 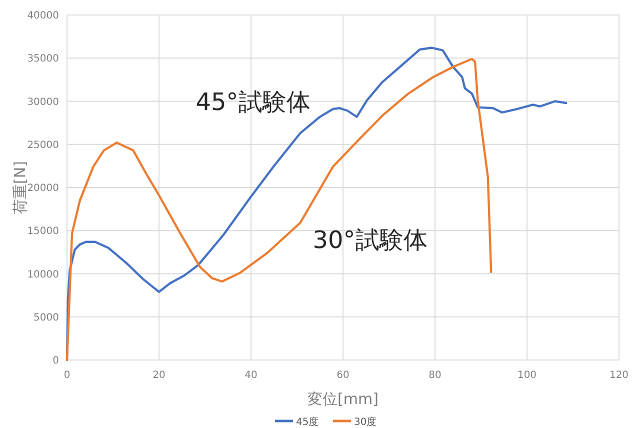 What do you see at coordinates (251, 375) in the screenshot?
I see `x-tick-label: 40` at bounding box center [251, 375].